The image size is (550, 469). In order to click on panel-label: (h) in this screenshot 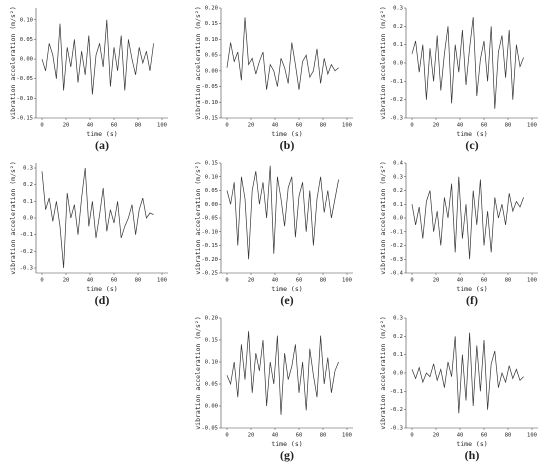, I will do `click(472, 455)`.